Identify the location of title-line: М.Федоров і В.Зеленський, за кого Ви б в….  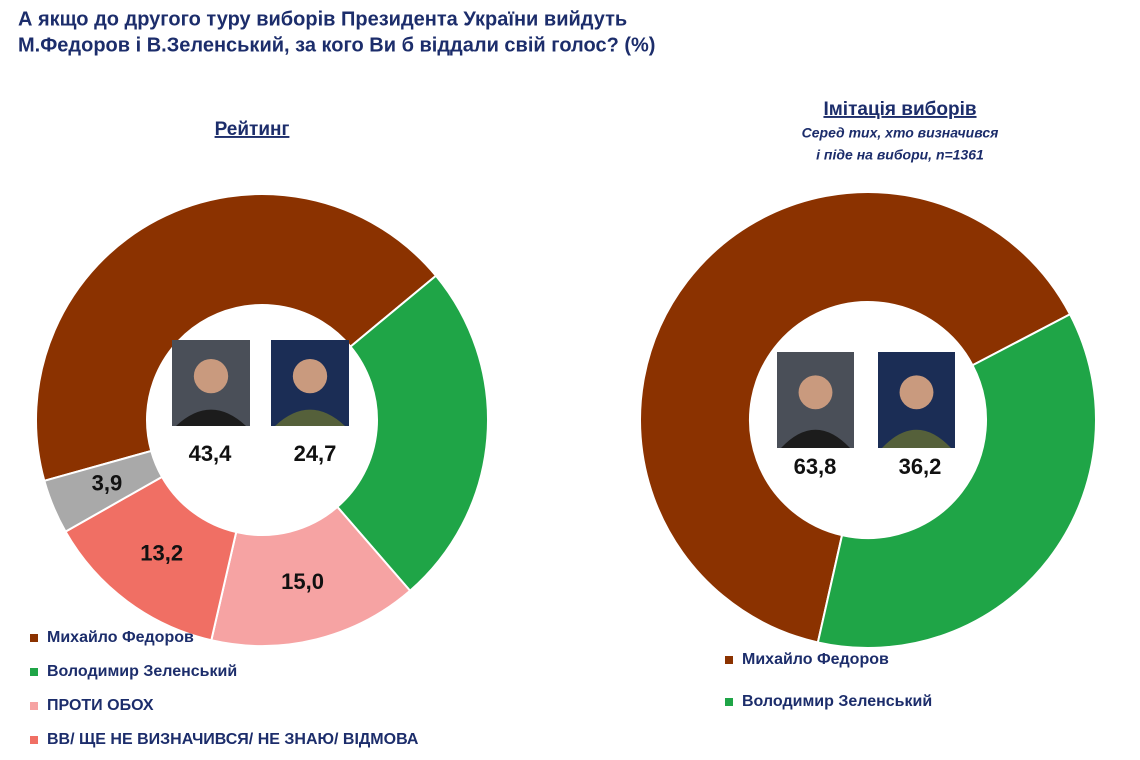
(336, 45).